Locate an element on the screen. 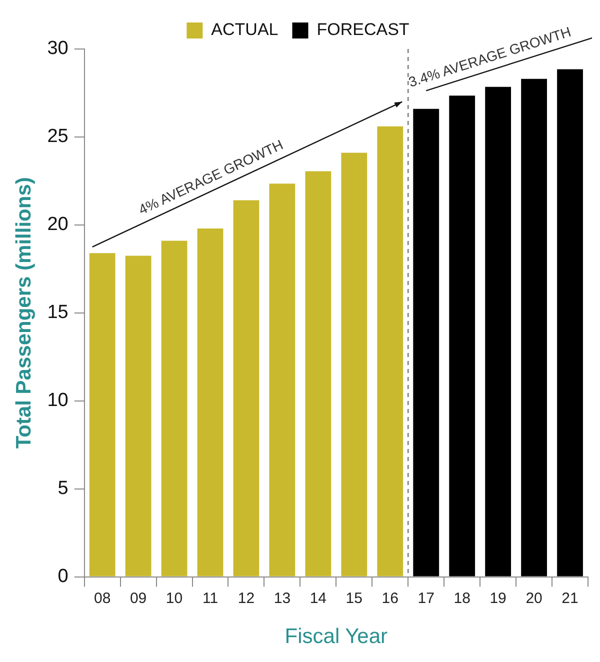 This screenshot has width=600, height=662. y-tick-label: 30 is located at coordinates (57, 49).